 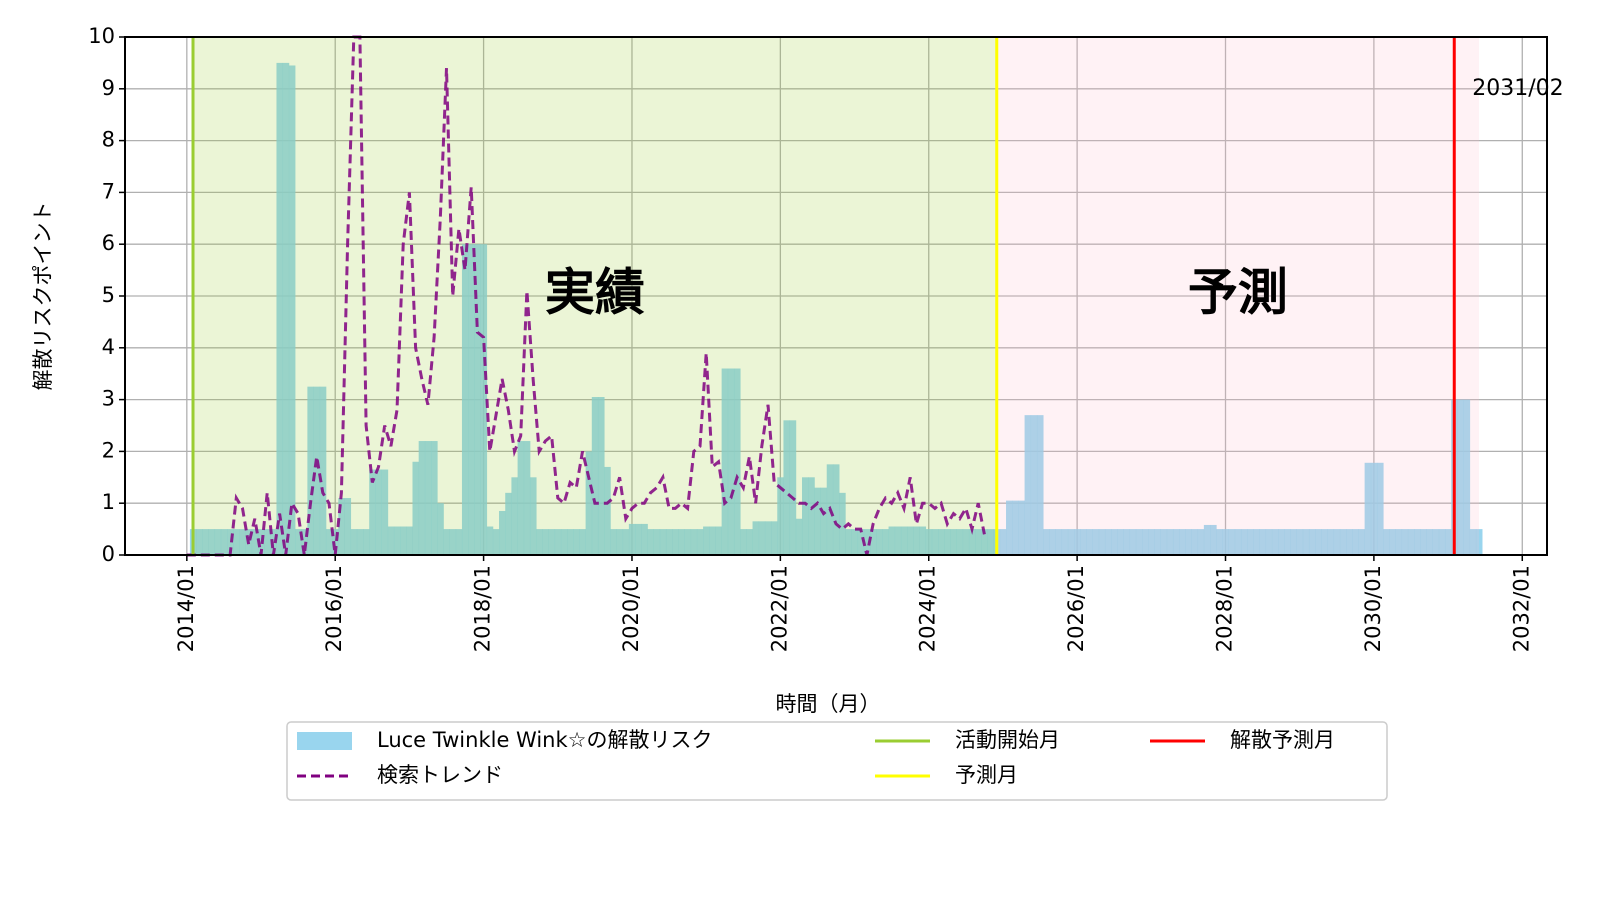 What do you see at coordinates (1373, 608) in the screenshot?
I see `x-tick-label: 2030/01` at bounding box center [1373, 608].